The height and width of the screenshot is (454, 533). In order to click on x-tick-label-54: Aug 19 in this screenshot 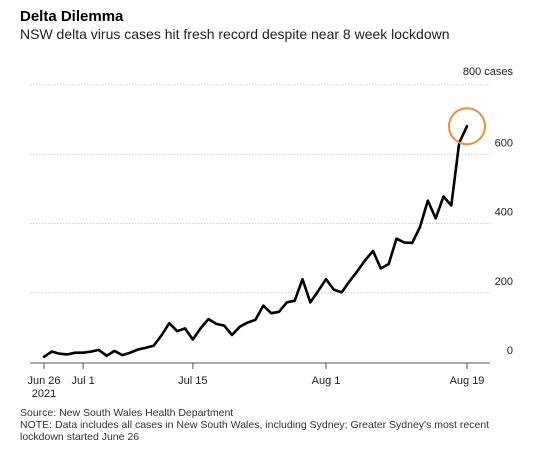, I will do `click(467, 381)`.